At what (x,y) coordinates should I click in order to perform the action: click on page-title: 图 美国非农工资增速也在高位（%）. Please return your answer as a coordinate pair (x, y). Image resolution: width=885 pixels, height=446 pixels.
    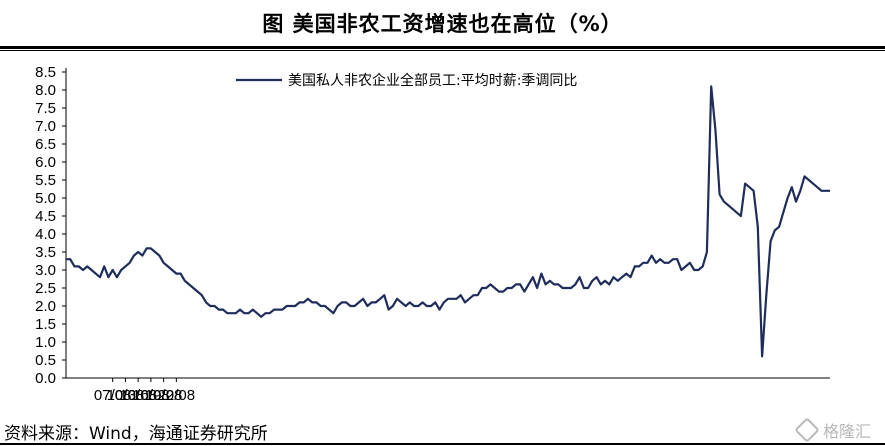
    Looking at the image, I should click on (442, 24).